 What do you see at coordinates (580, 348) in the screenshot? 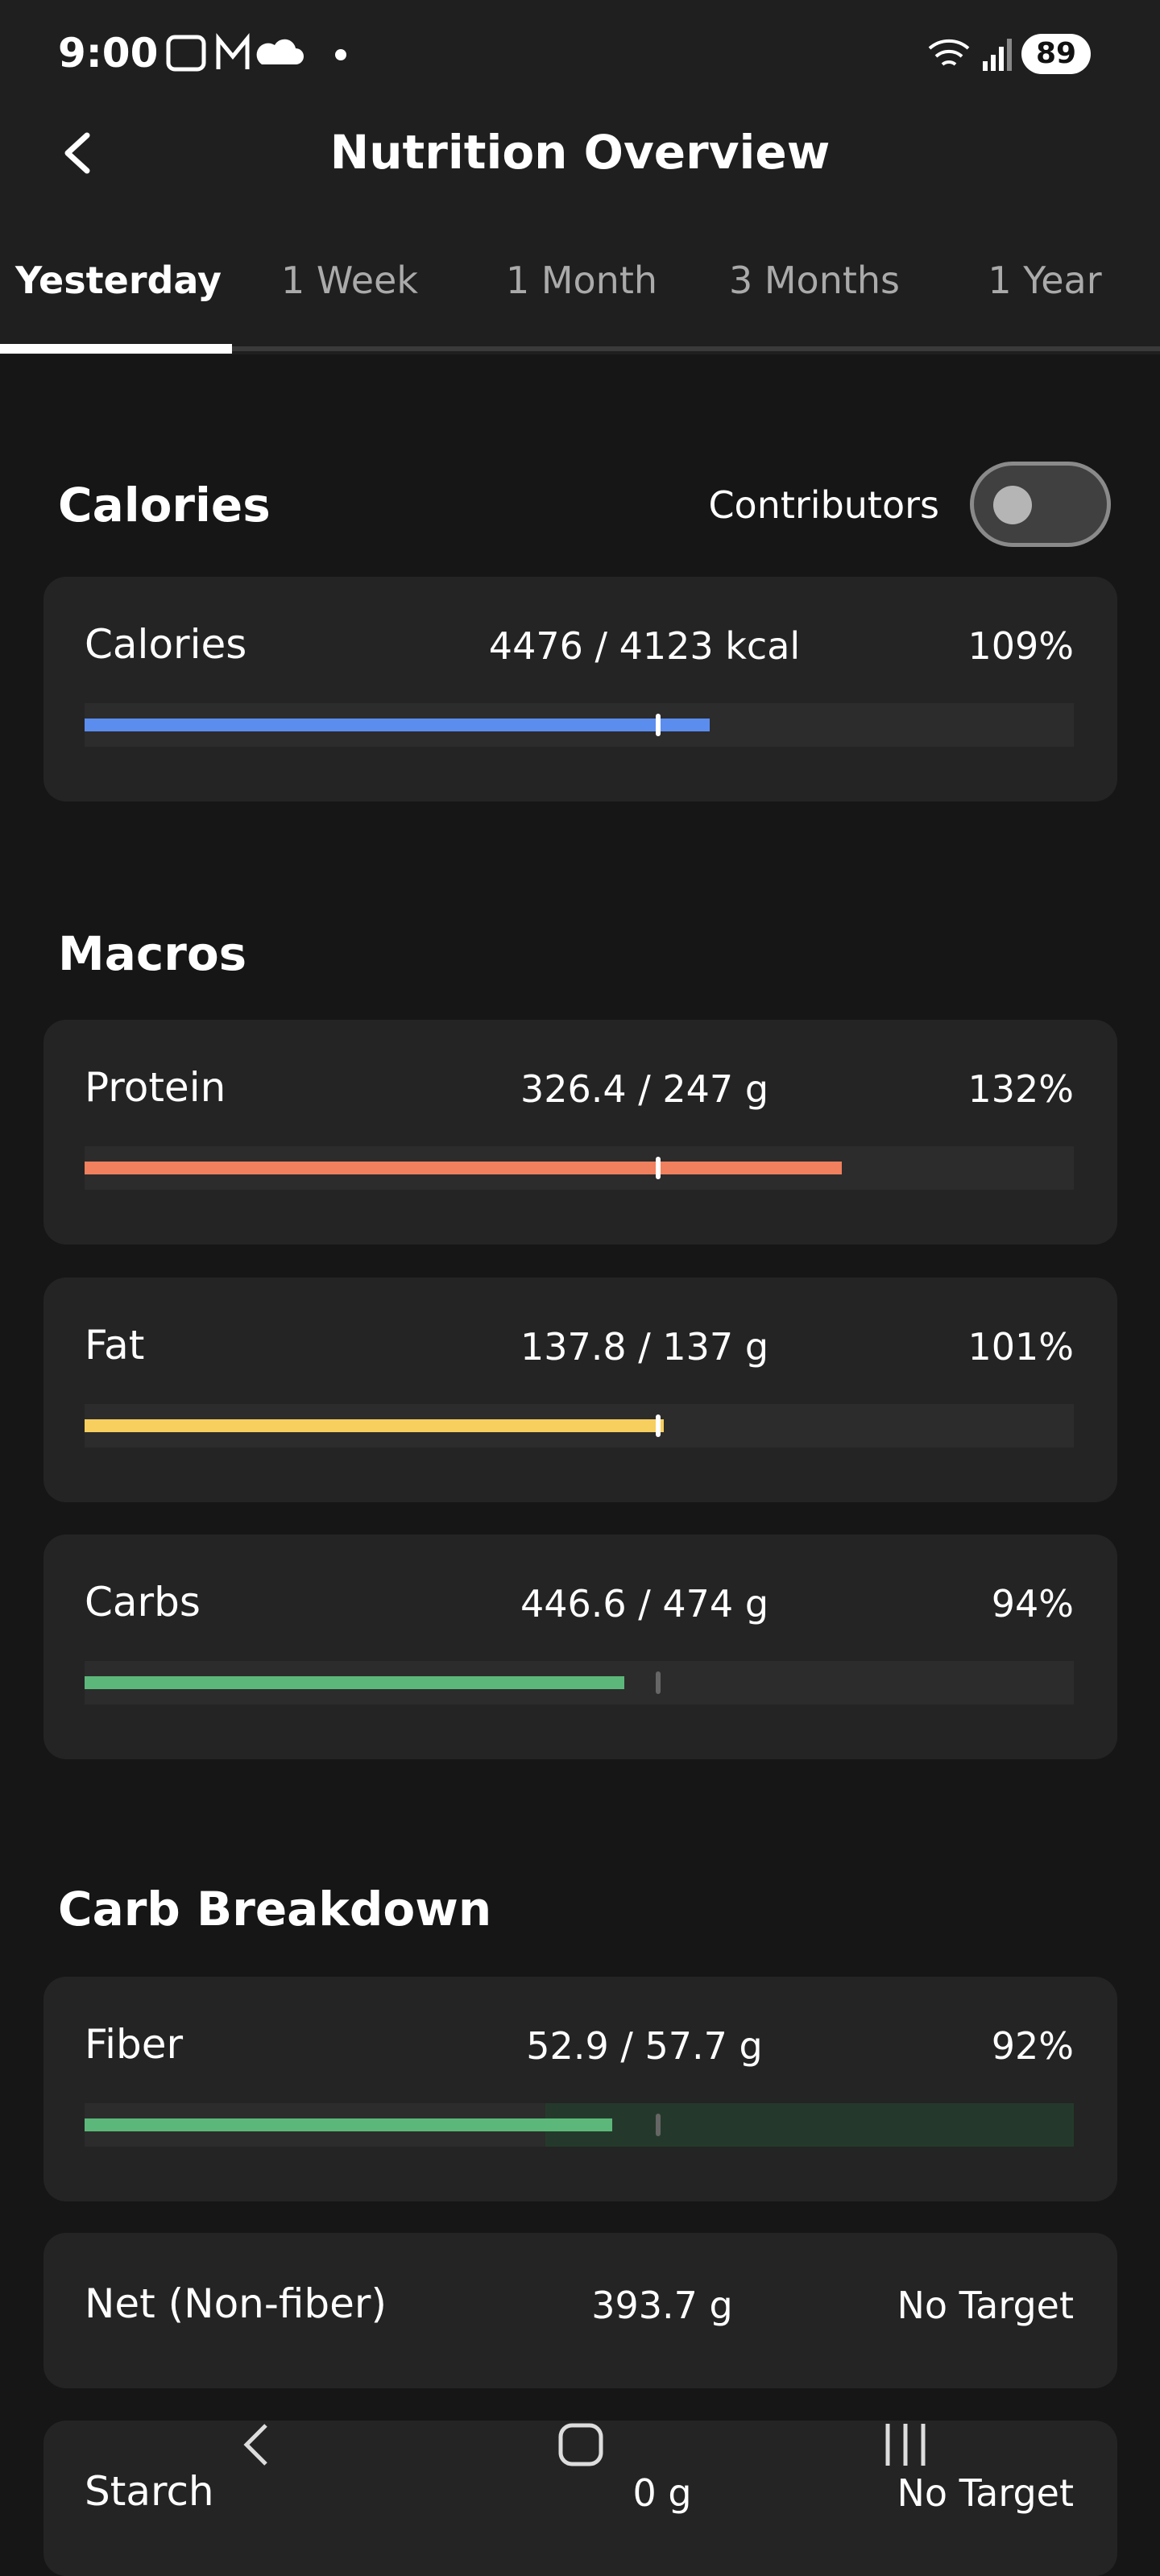
I see `tab-track` at bounding box center [580, 348].